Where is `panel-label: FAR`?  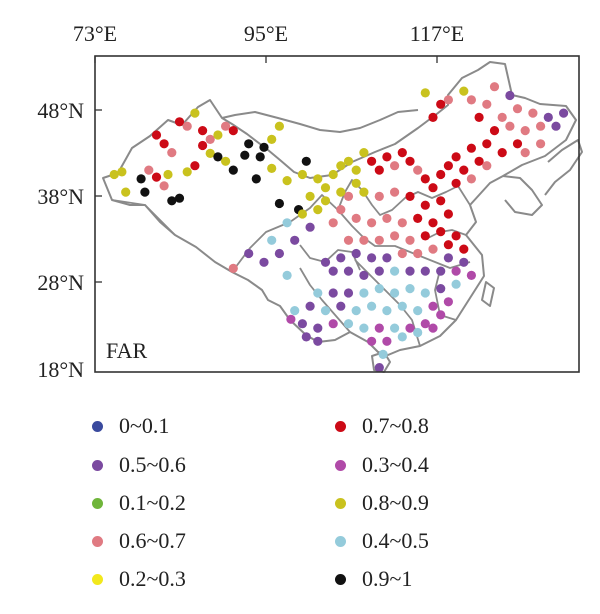 panel-label: FAR is located at coordinates (126, 350).